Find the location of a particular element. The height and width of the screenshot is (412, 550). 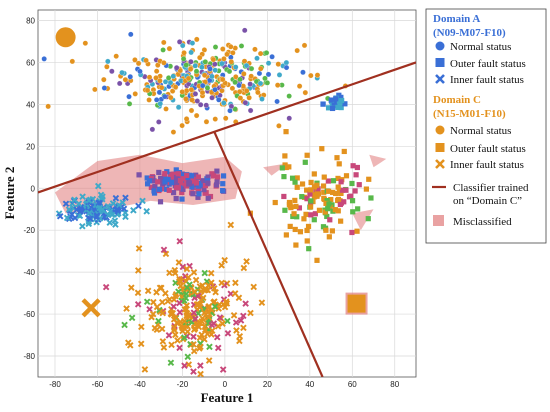

y-tick-label: 0 is located at coordinates (33, 188).